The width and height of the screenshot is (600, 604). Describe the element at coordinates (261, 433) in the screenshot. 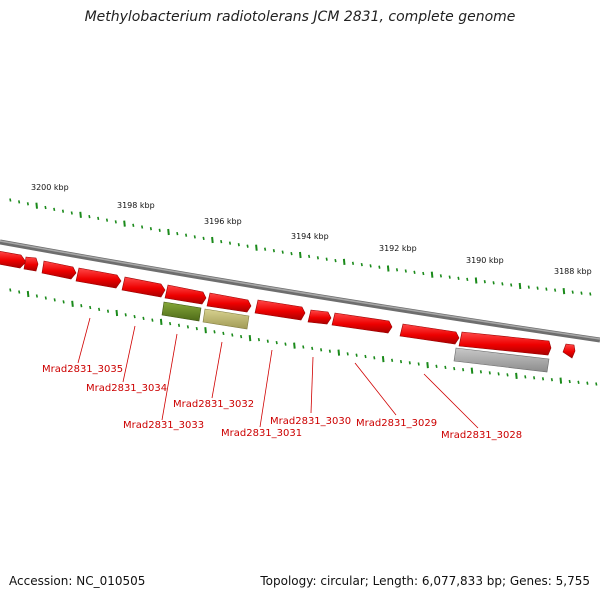

I see `gene-label: Mrad2831_3031` at that location.